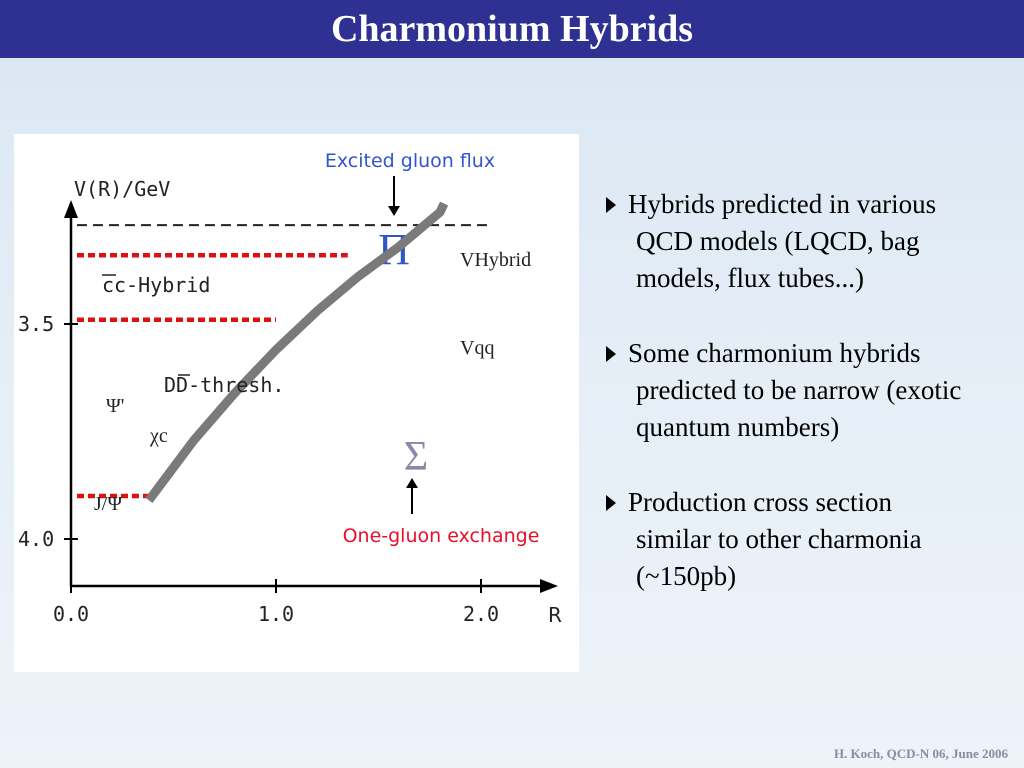 The height and width of the screenshot is (768, 1024). What do you see at coordinates (122, 189) in the screenshot?
I see `y-axis-label: V(R)/GeV` at bounding box center [122, 189].